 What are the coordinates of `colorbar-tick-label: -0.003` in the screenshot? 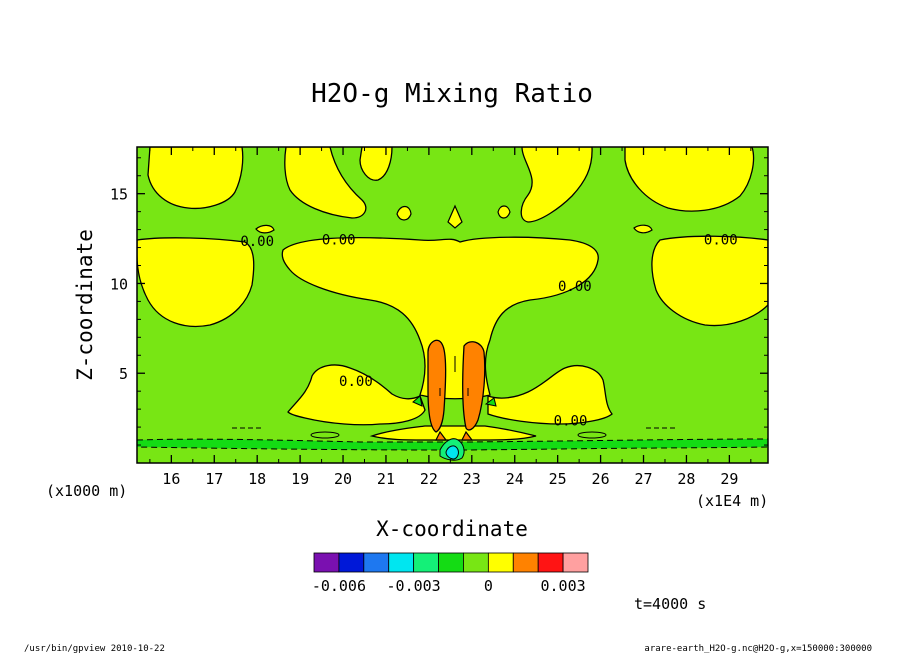 It's located at (414, 586).